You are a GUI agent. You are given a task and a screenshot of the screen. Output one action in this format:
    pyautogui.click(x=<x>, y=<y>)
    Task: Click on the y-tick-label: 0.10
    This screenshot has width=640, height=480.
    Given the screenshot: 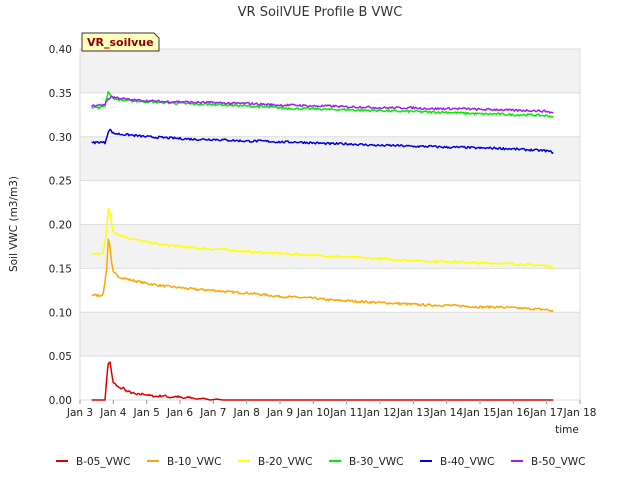 What is the action you would take?
    pyautogui.click(x=60, y=313)
    